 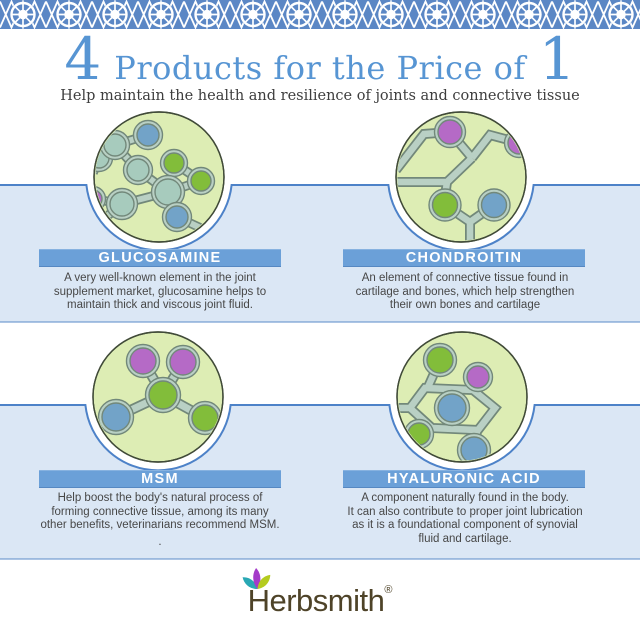 I want to click on brand-name-text: Herbsmith, so click(x=316, y=600).